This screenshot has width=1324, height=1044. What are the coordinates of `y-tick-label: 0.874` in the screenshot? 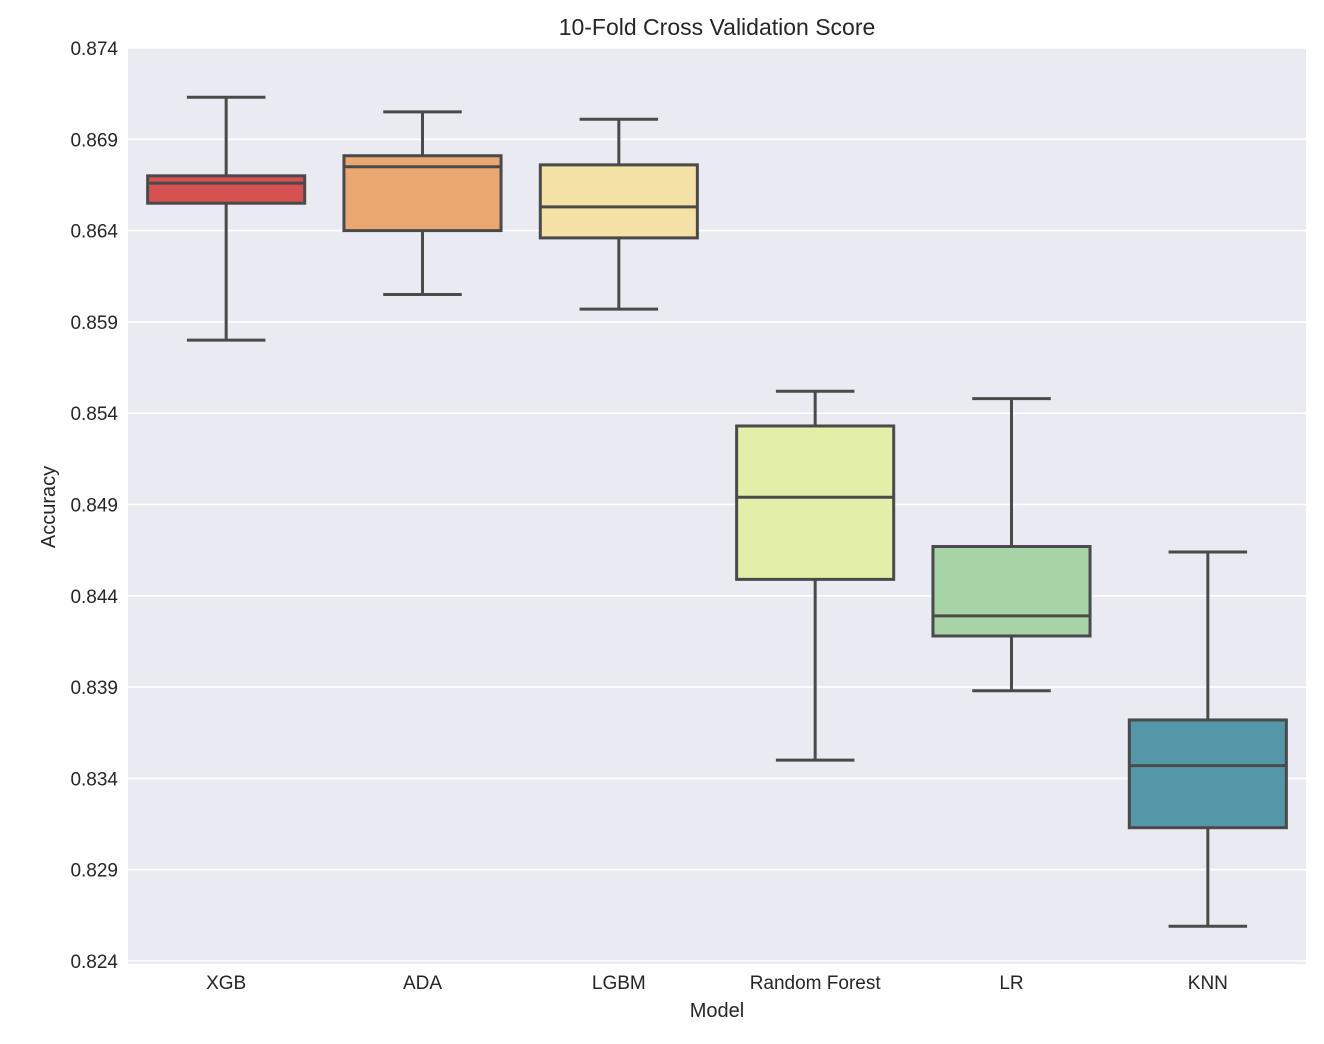 It's located at (94, 49).